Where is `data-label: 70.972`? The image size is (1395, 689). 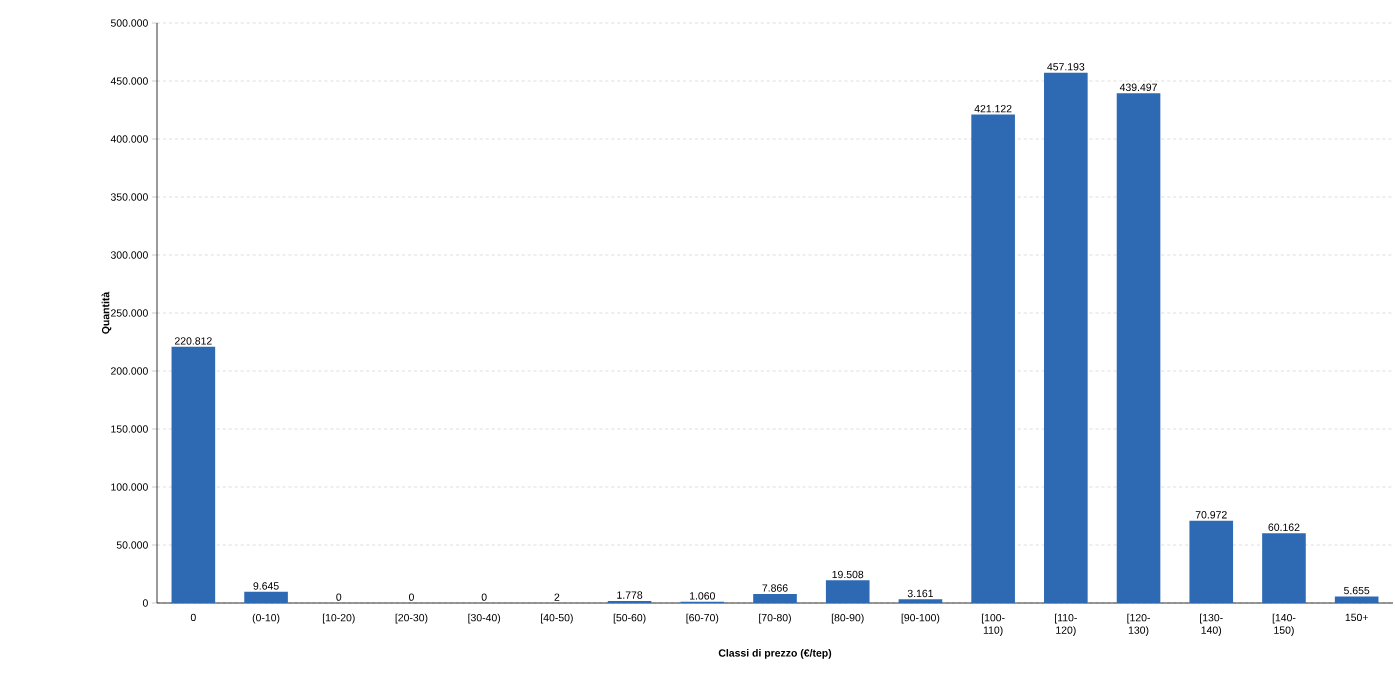
data-label: 70.972 is located at coordinates (1211, 515).